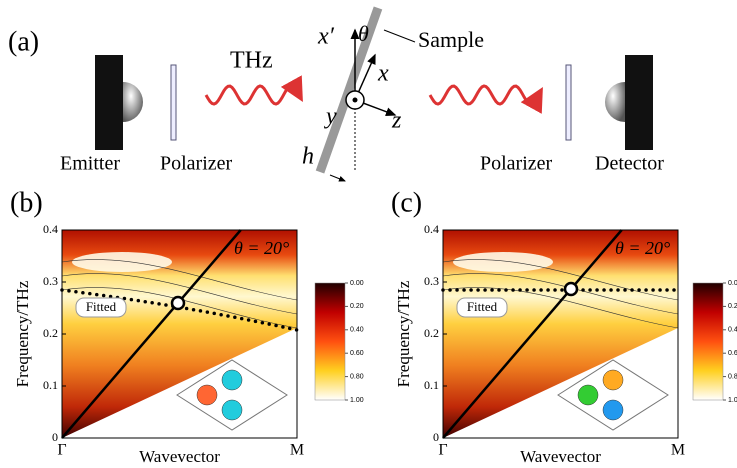  What do you see at coordinates (337, 178) in the screenshot?
I see `thickness` at bounding box center [337, 178].